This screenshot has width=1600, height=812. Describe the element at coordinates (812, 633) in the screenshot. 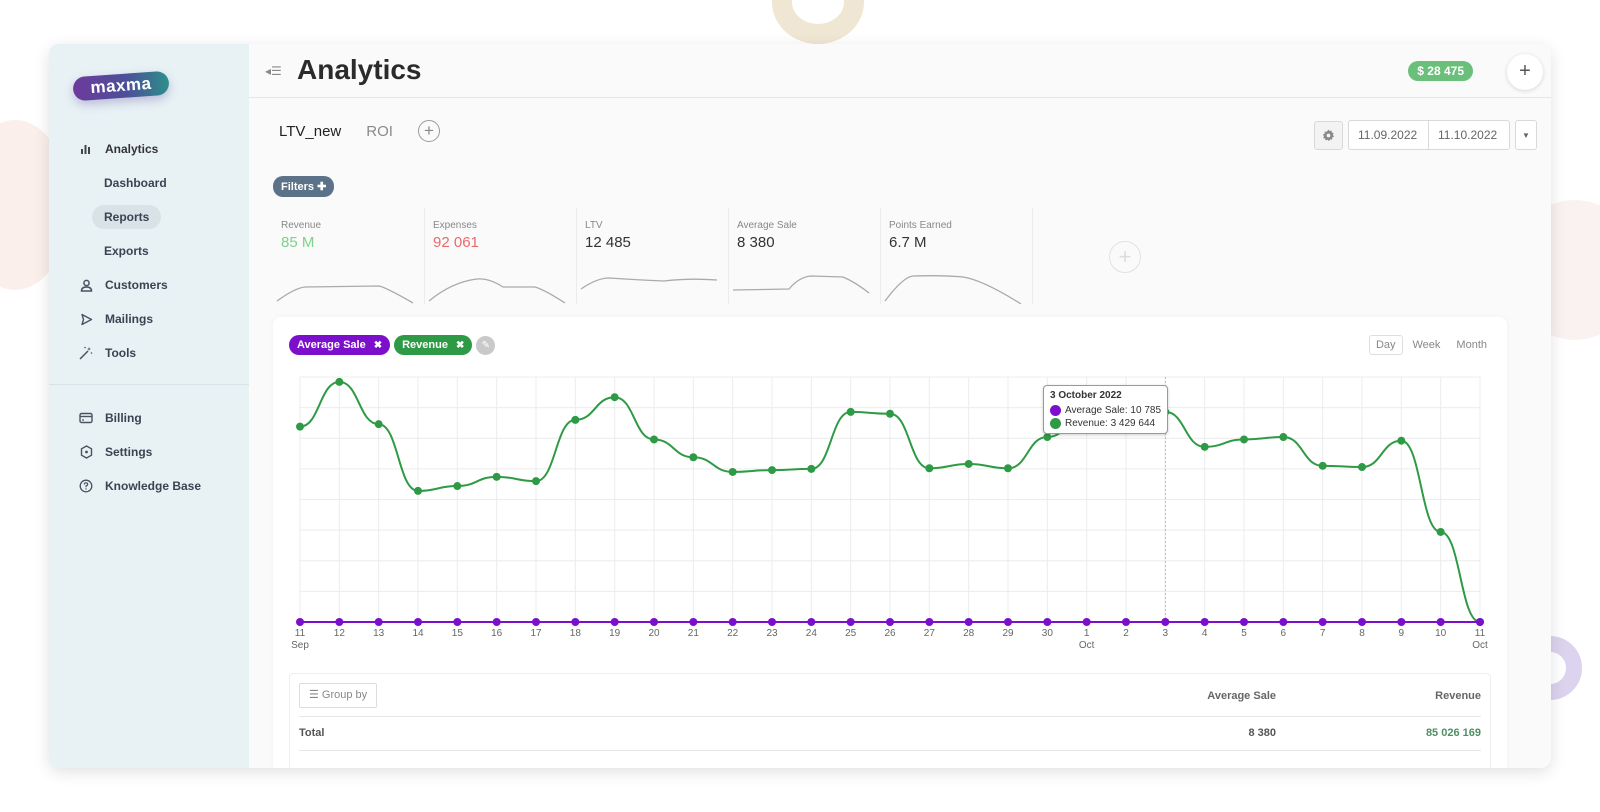

I see `svg-text: 24` at that location.